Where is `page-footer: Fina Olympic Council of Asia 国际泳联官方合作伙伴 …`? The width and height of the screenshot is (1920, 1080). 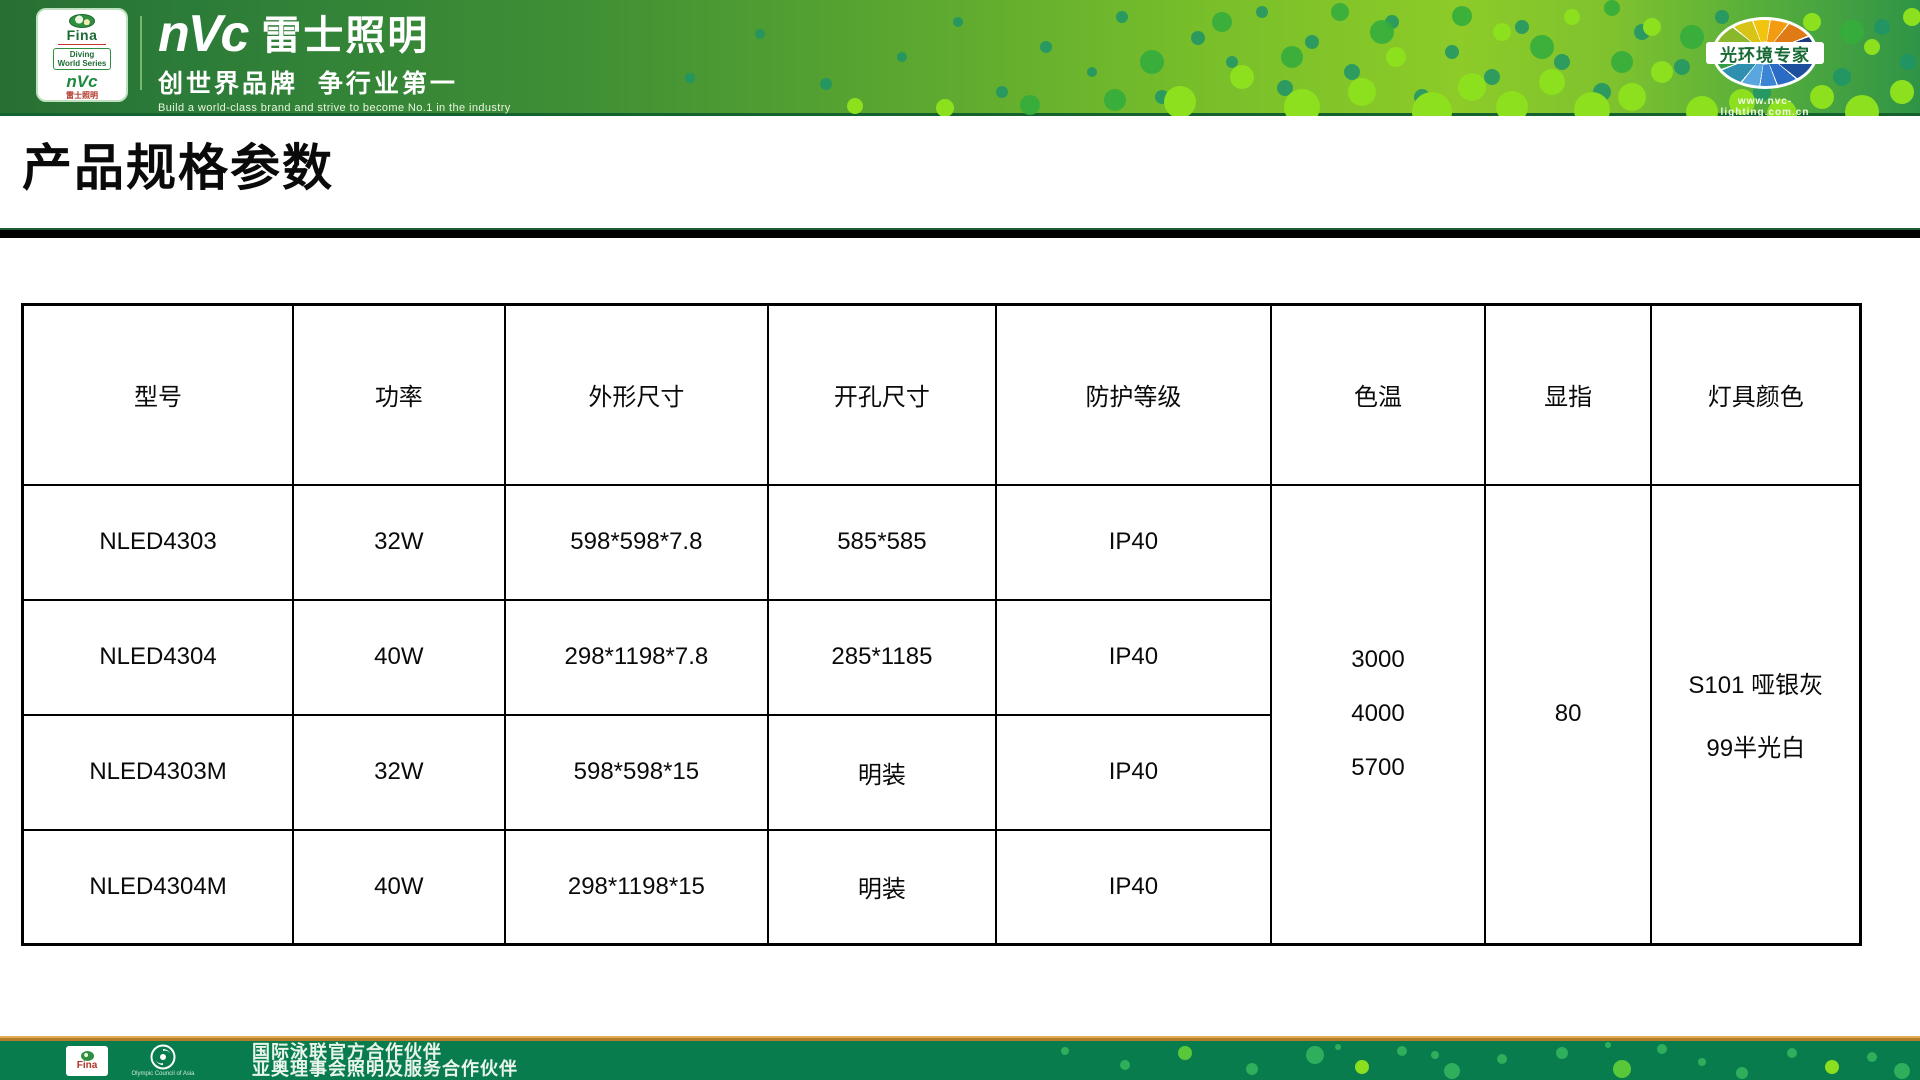 page-footer: Fina Olympic Council of Asia 国际泳联官方合作伙伴 … is located at coordinates (960, 1058).